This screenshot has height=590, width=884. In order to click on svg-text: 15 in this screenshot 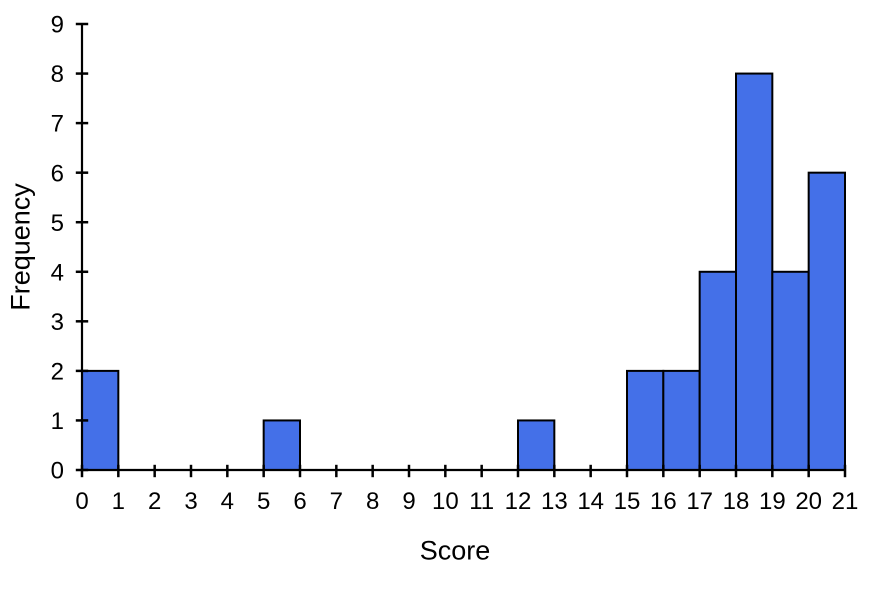, I will do `click(627, 501)`.